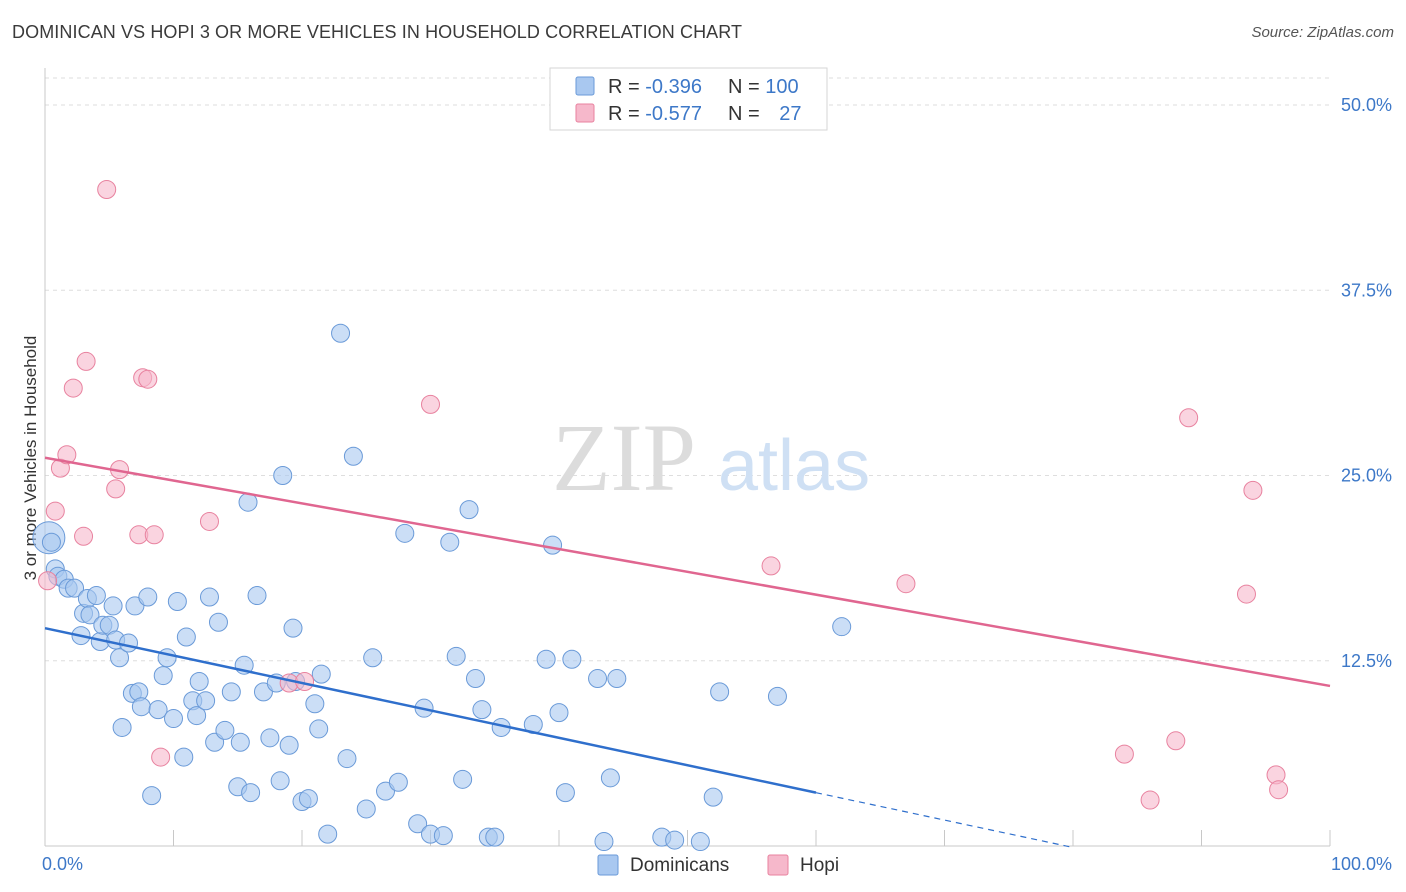  I want to click on legend-n-label-1: N =, so click(746, 87).